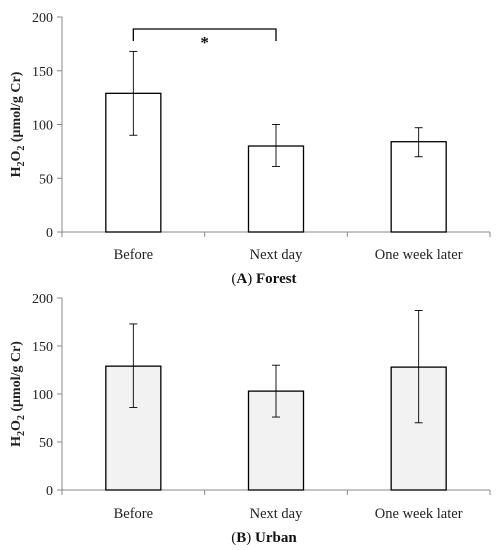  I want to click on panel-a-category-label: Next day, so click(276, 255).